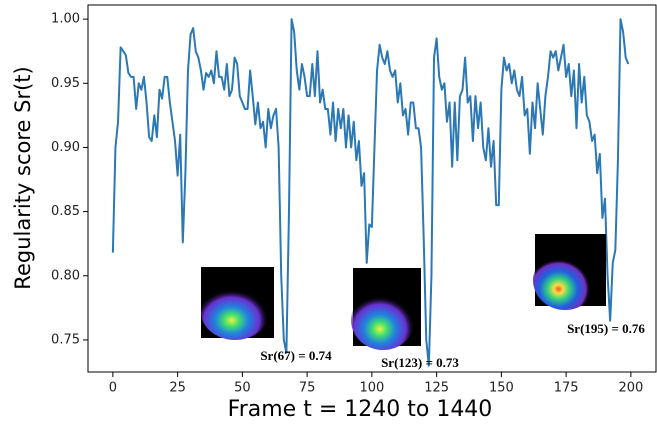  Describe the element at coordinates (630, 388) in the screenshot. I see `x-tick-label: 200` at that location.